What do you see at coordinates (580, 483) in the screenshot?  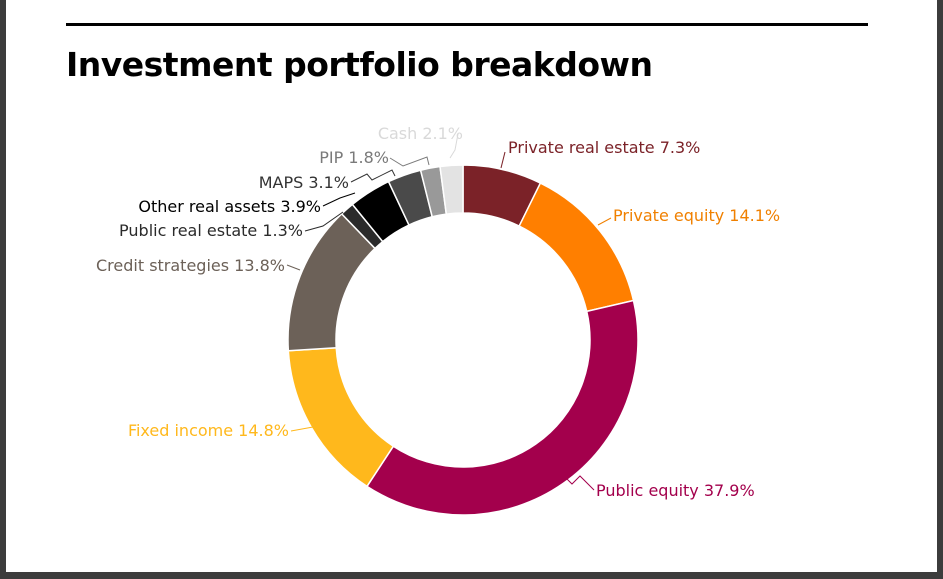 I see `leader-public-equity` at bounding box center [580, 483].